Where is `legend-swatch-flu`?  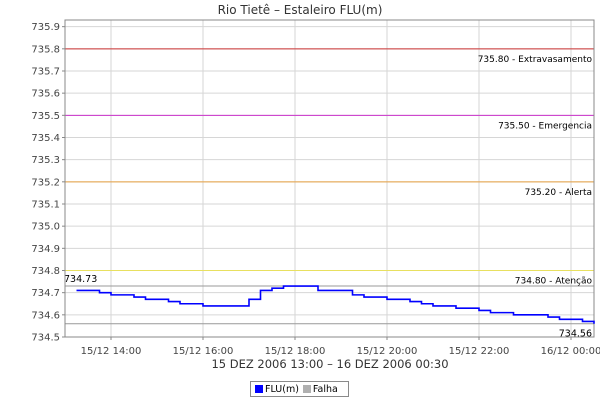
legend-swatch-flu is located at coordinates (259, 389).